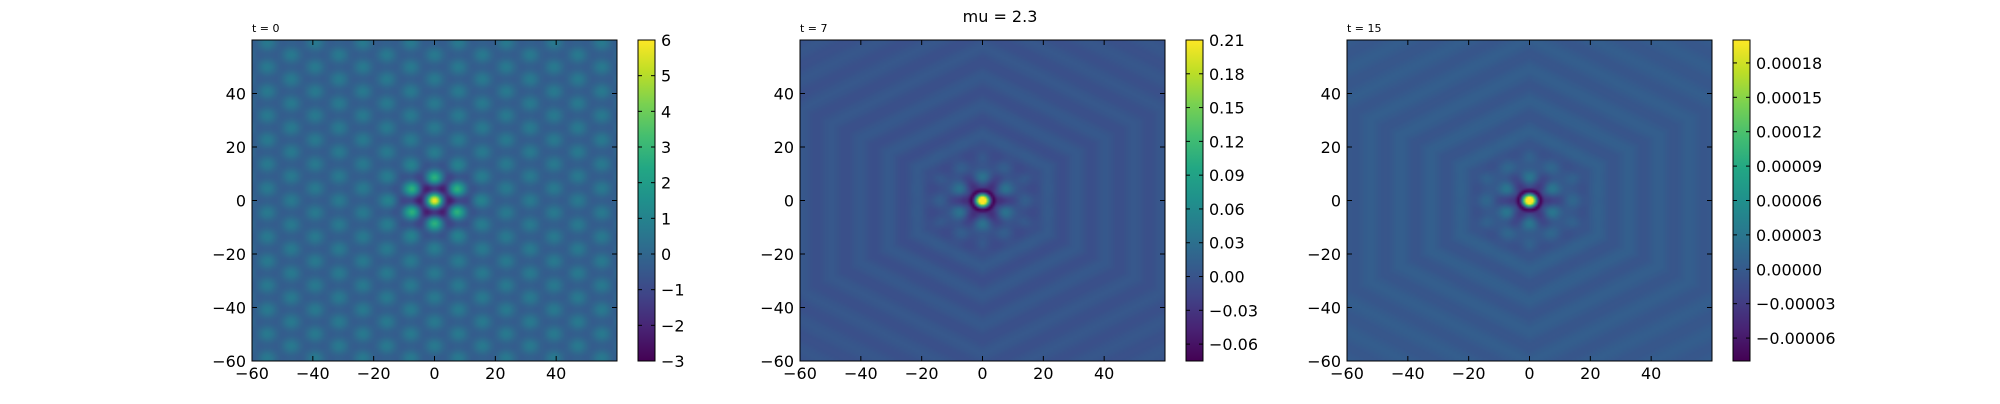  Describe the element at coordinates (1227, 175) in the screenshot. I see `colorbar-tick-label: 0.09` at that location.